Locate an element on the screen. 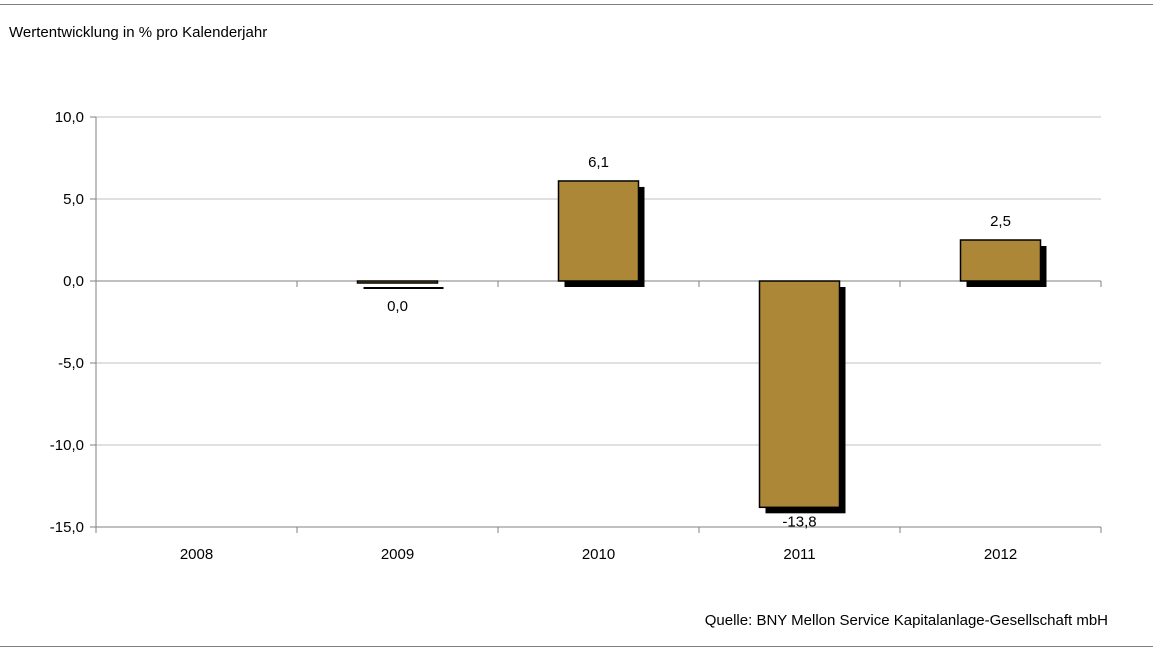 Image resolution: width=1153 pixels, height=648 pixels. y-tick-label: -5,0 is located at coordinates (71, 363).